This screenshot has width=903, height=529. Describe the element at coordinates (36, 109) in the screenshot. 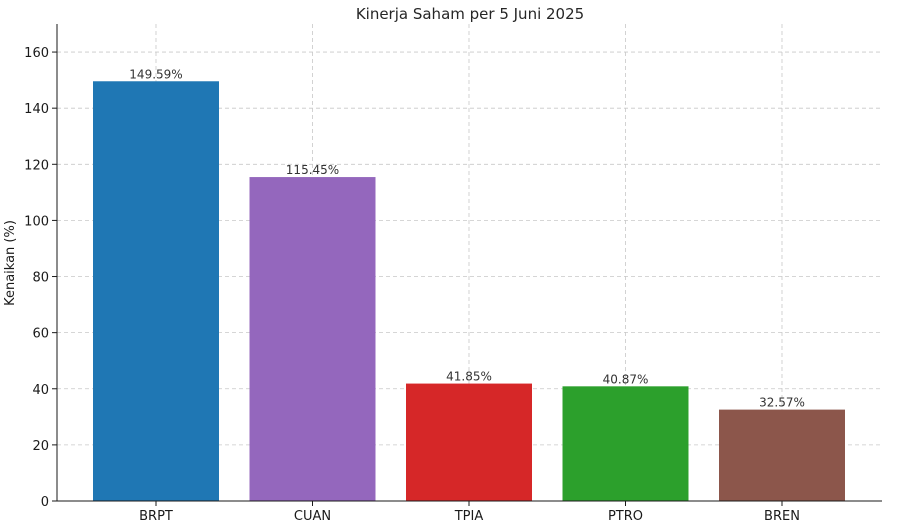

I see `y-tick-label-140: 140` at that location.